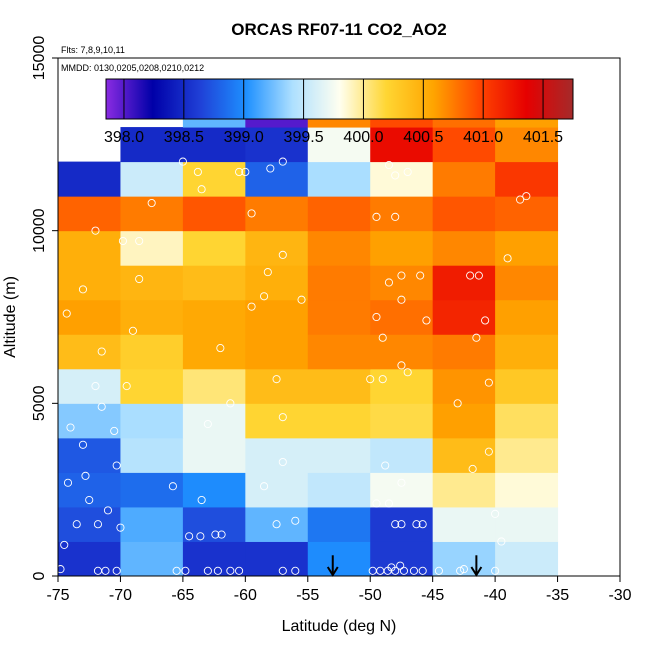  What do you see at coordinates (44, 308) in the screenshot?
I see `y-axis: 0 5000 10000 15000` at bounding box center [44, 308].